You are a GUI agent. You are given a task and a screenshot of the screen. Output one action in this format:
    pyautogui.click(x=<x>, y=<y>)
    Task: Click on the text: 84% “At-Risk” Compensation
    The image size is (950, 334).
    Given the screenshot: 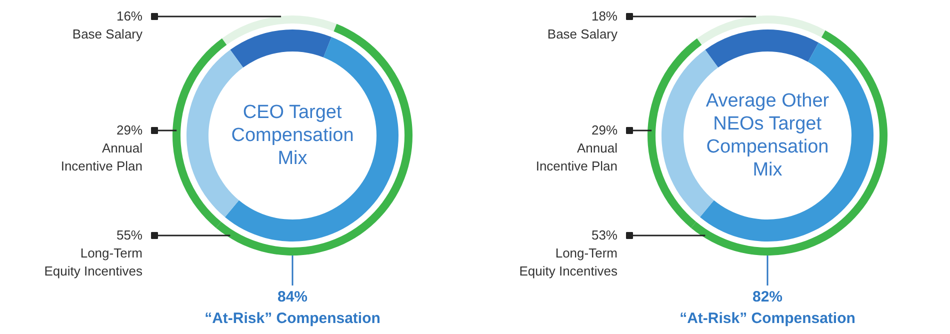 What is the action you would take?
    pyautogui.click(x=292, y=307)
    